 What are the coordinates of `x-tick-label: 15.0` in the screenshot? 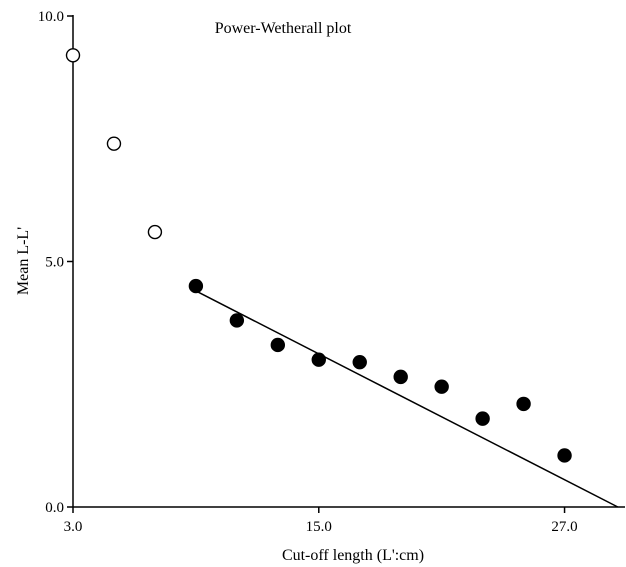 It's located at (319, 527).